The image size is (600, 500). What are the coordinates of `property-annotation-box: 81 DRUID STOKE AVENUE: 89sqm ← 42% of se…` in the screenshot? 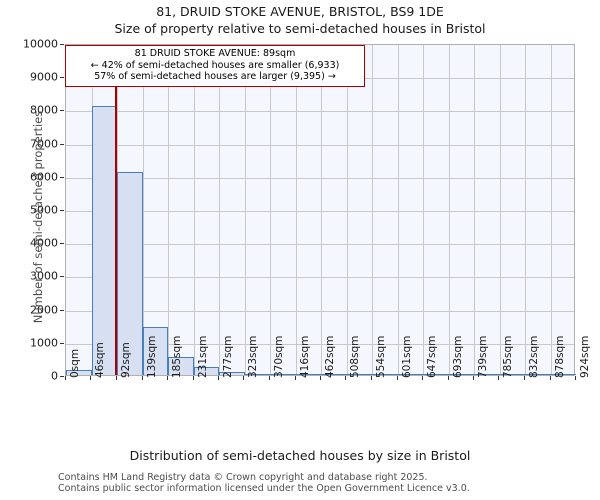 It's located at (215, 66).